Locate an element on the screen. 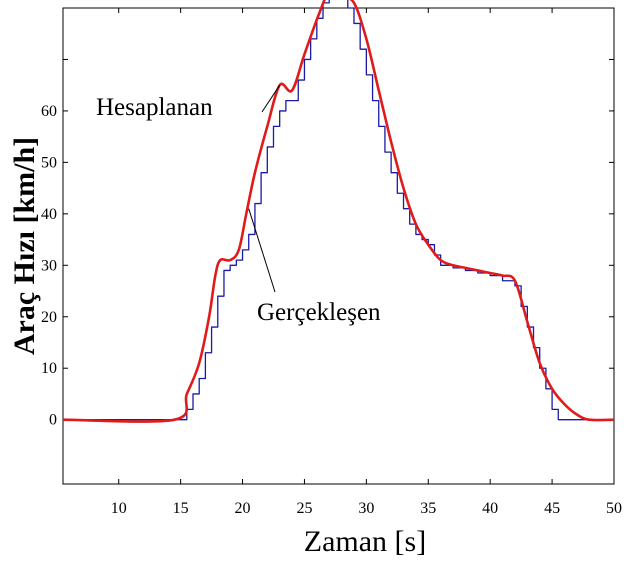 The image size is (634, 563). annotation-gercekleshen-pointer is located at coordinates (262, 250).